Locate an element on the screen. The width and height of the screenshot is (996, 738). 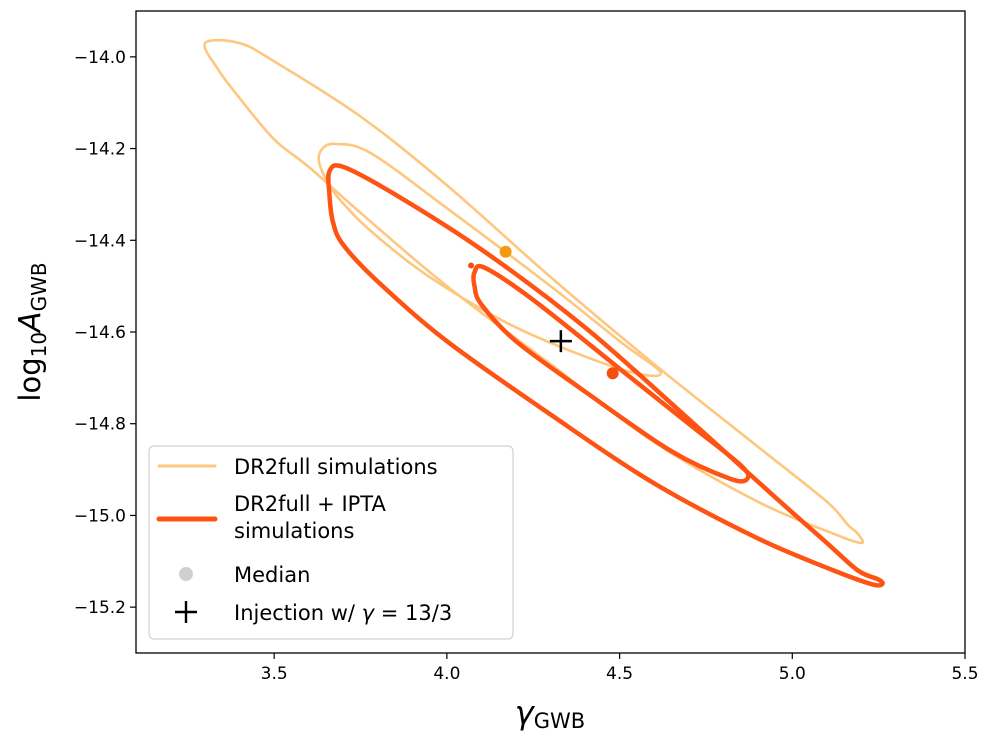
x-tick-label: 4.5 is located at coordinates (619, 674).